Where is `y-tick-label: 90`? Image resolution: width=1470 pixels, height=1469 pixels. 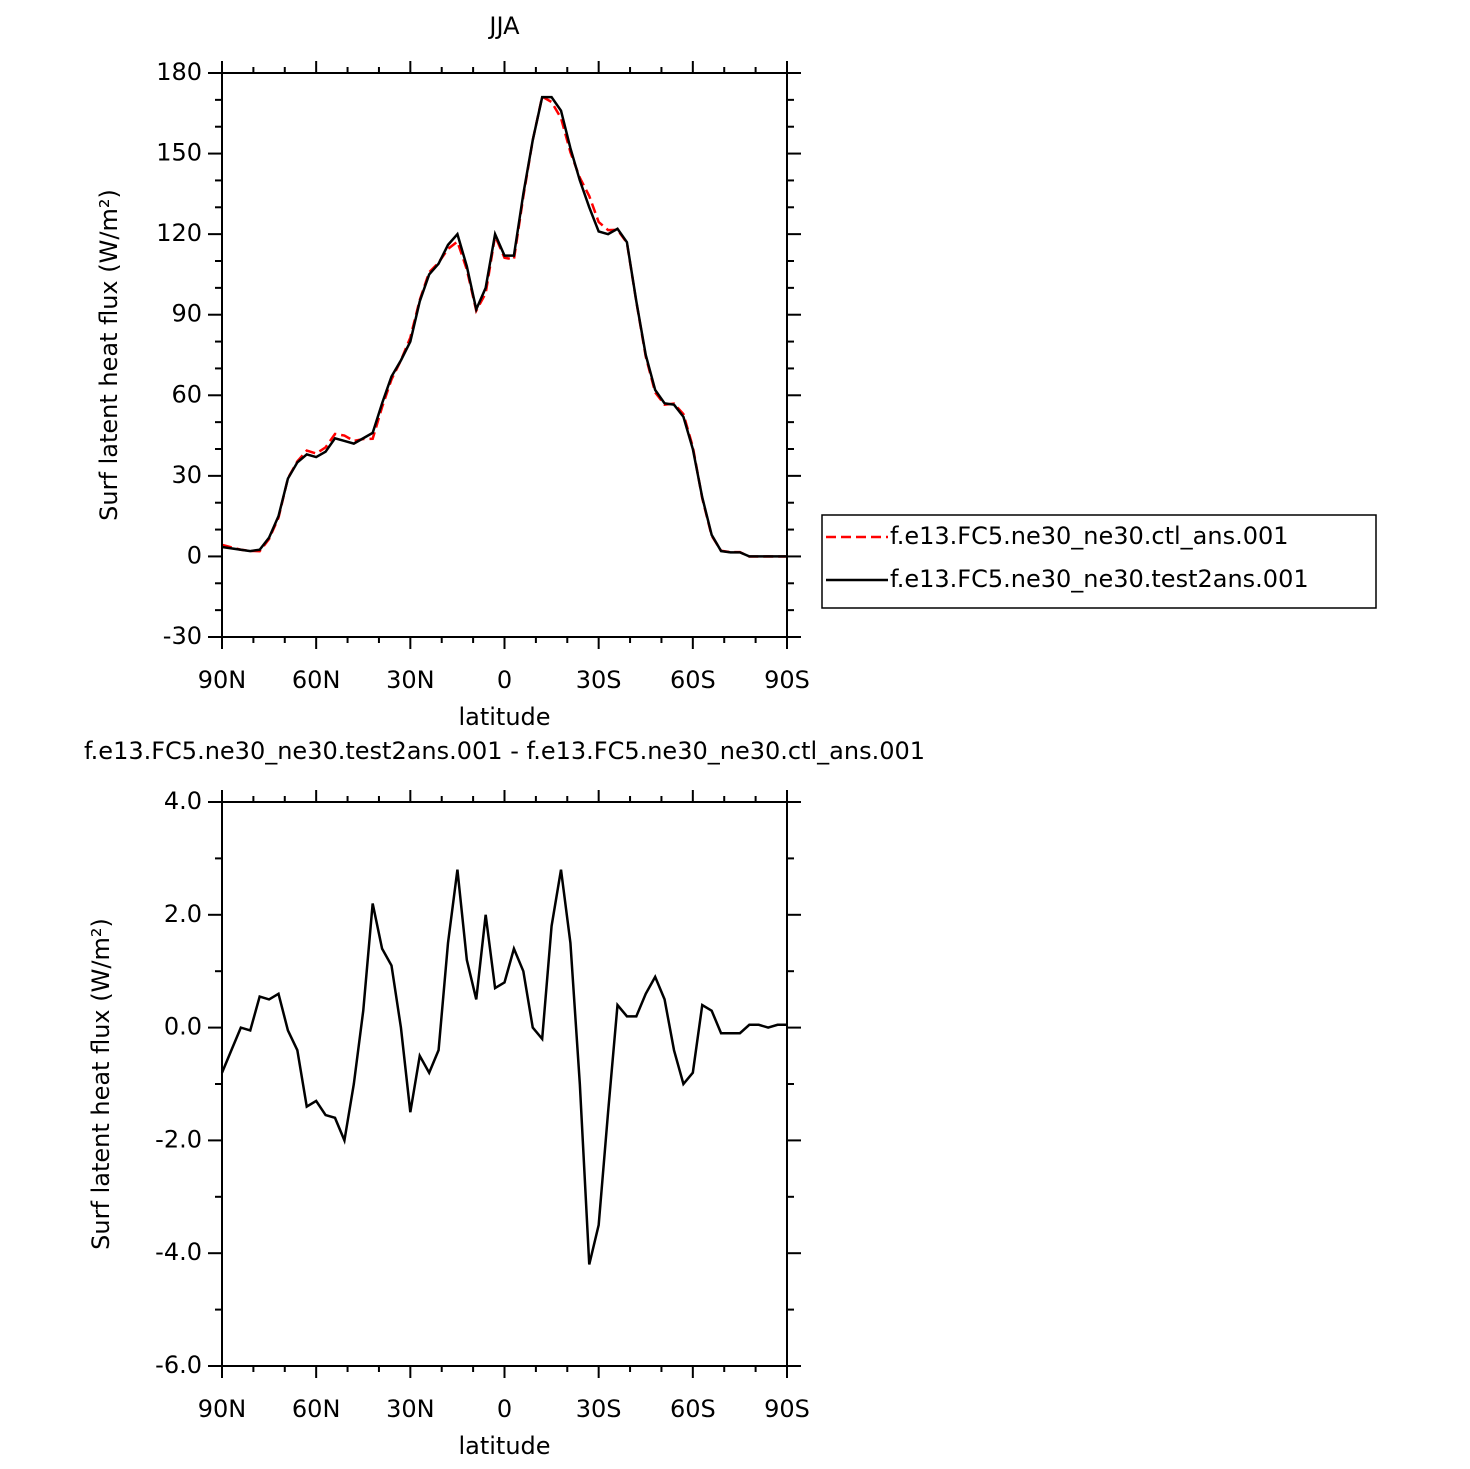
y-tick-label: 90 is located at coordinates (186, 314).